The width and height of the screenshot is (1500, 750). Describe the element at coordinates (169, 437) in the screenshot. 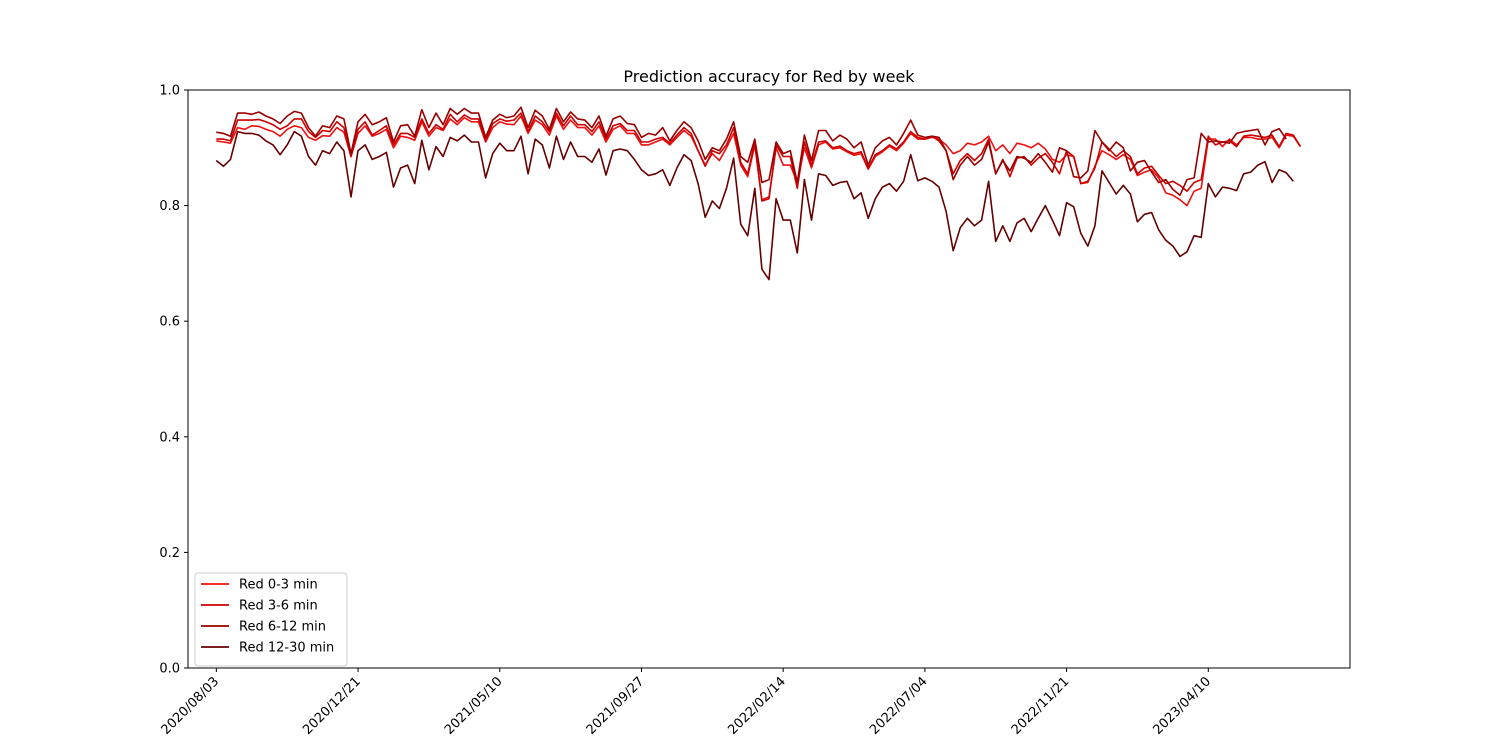

I see `y-tick-label: 0.4` at that location.